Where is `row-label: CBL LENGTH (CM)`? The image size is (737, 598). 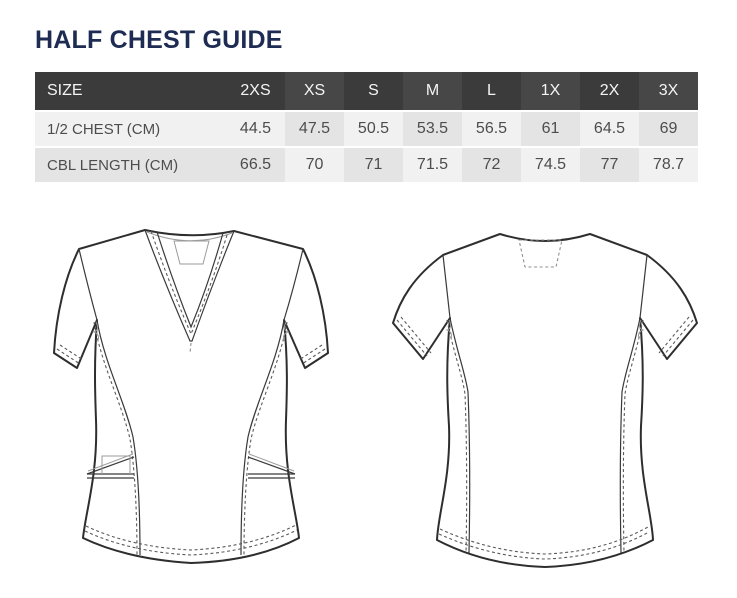 row-label: CBL LENGTH (CM) is located at coordinates (130, 165).